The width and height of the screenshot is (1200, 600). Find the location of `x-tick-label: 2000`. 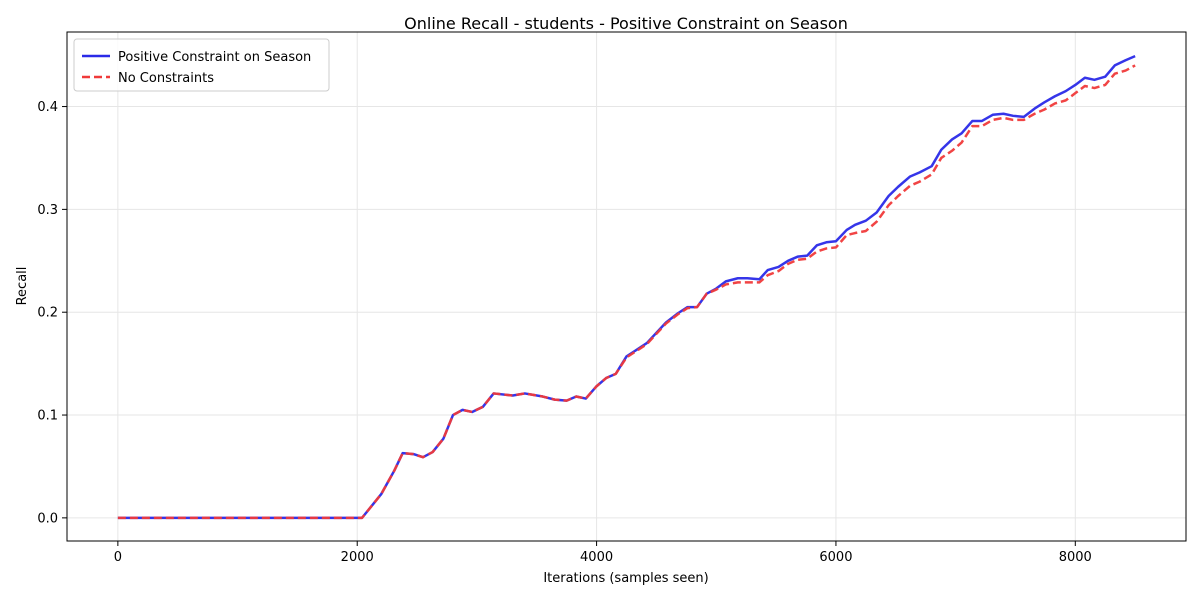

x-tick-label: 2000 is located at coordinates (357, 557).